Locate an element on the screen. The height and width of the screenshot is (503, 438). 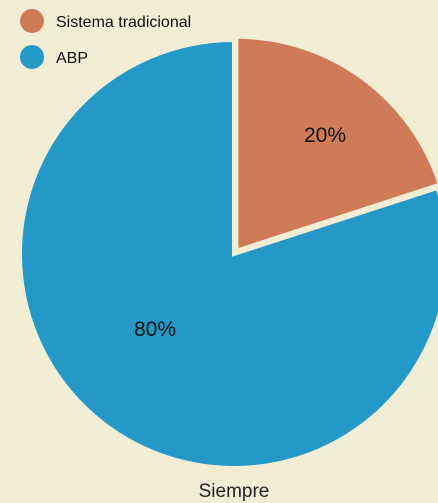
legend: Sistema tradicional ABP is located at coordinates (105, 39).